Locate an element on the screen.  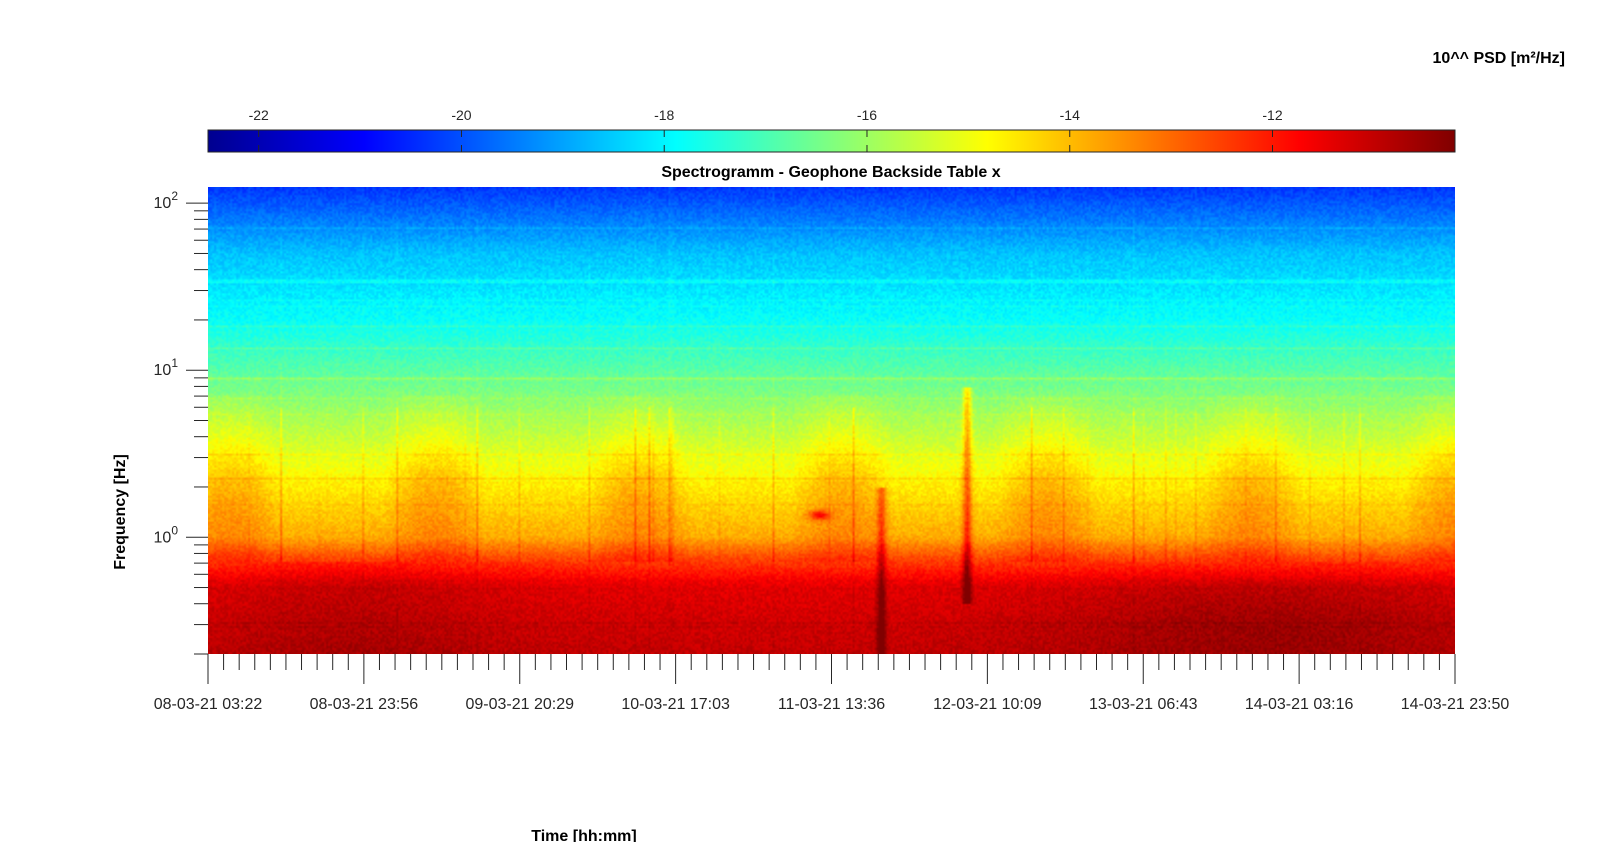
x-tick-label: 11-03-21 13:36 is located at coordinates (831, 704).